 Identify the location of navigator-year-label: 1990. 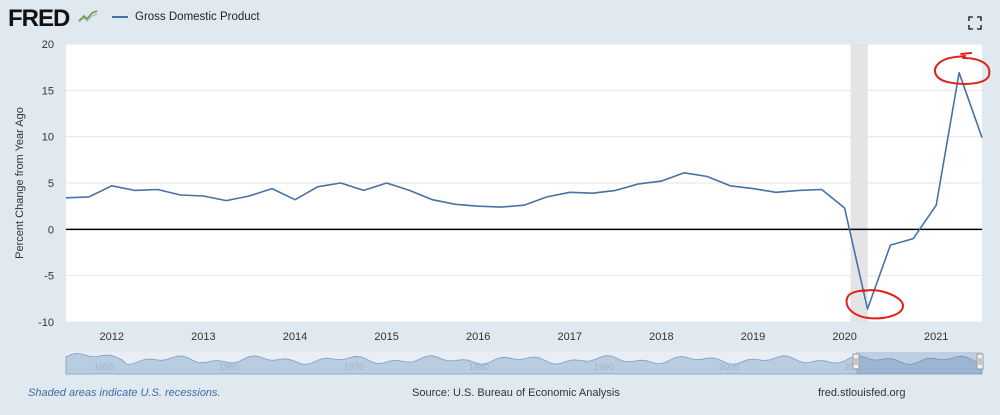
(604, 367).